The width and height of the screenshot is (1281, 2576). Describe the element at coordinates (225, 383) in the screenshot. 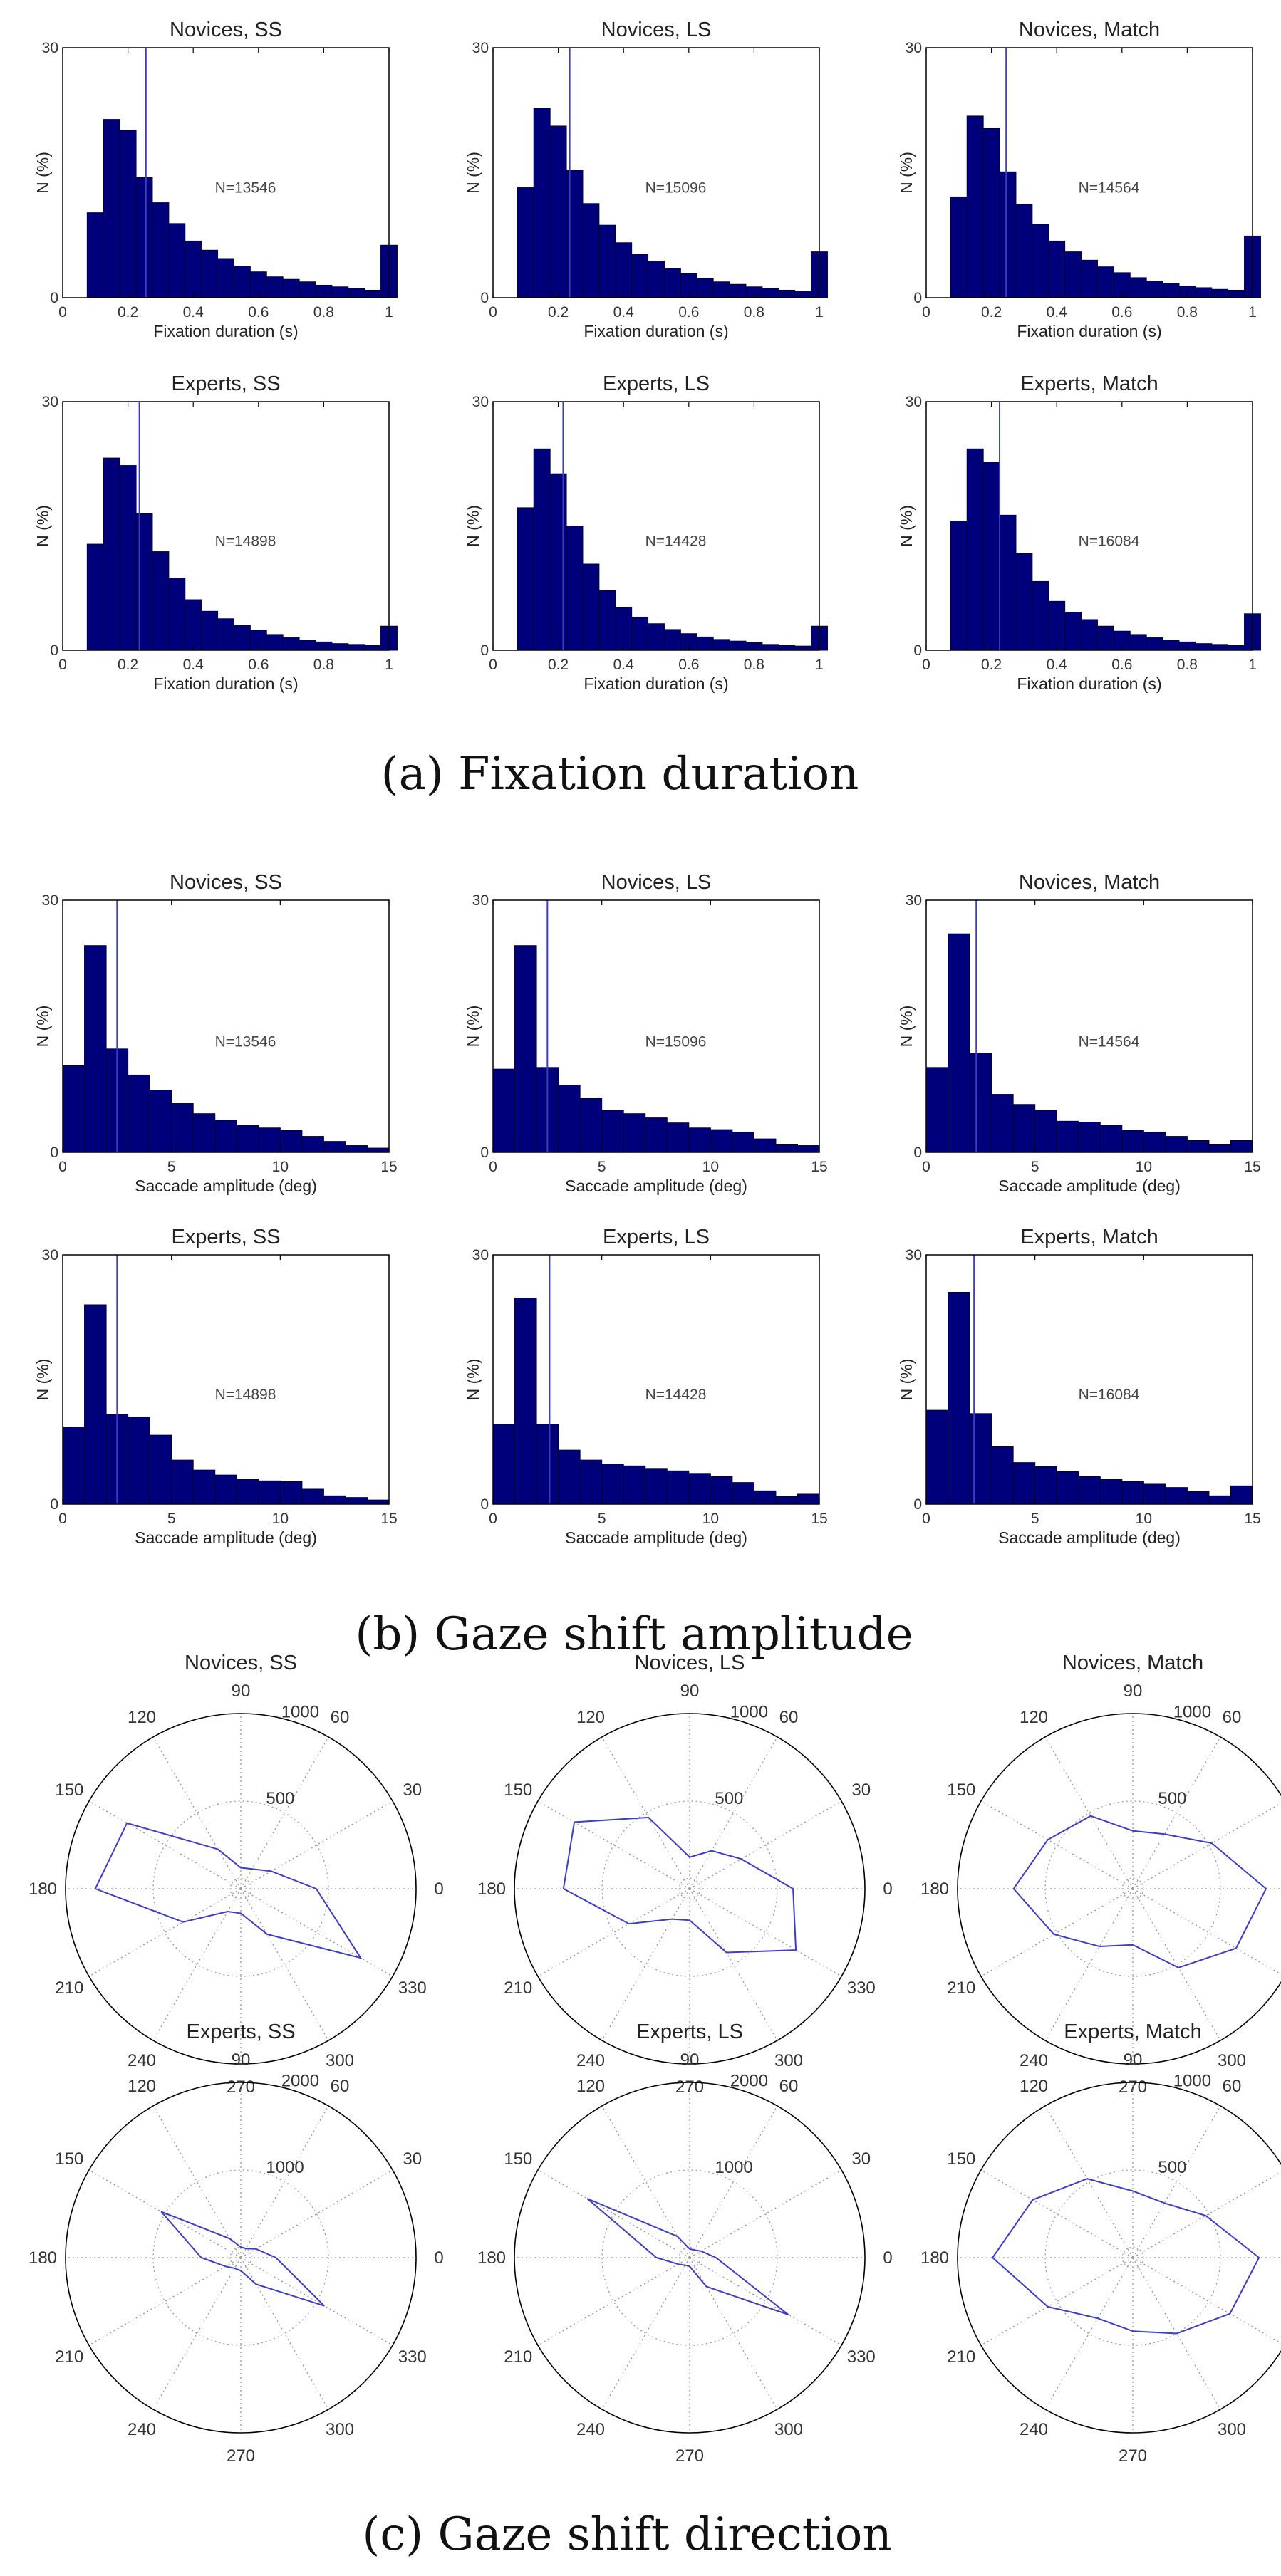

I see `panel-title: Experts, SS` at that location.